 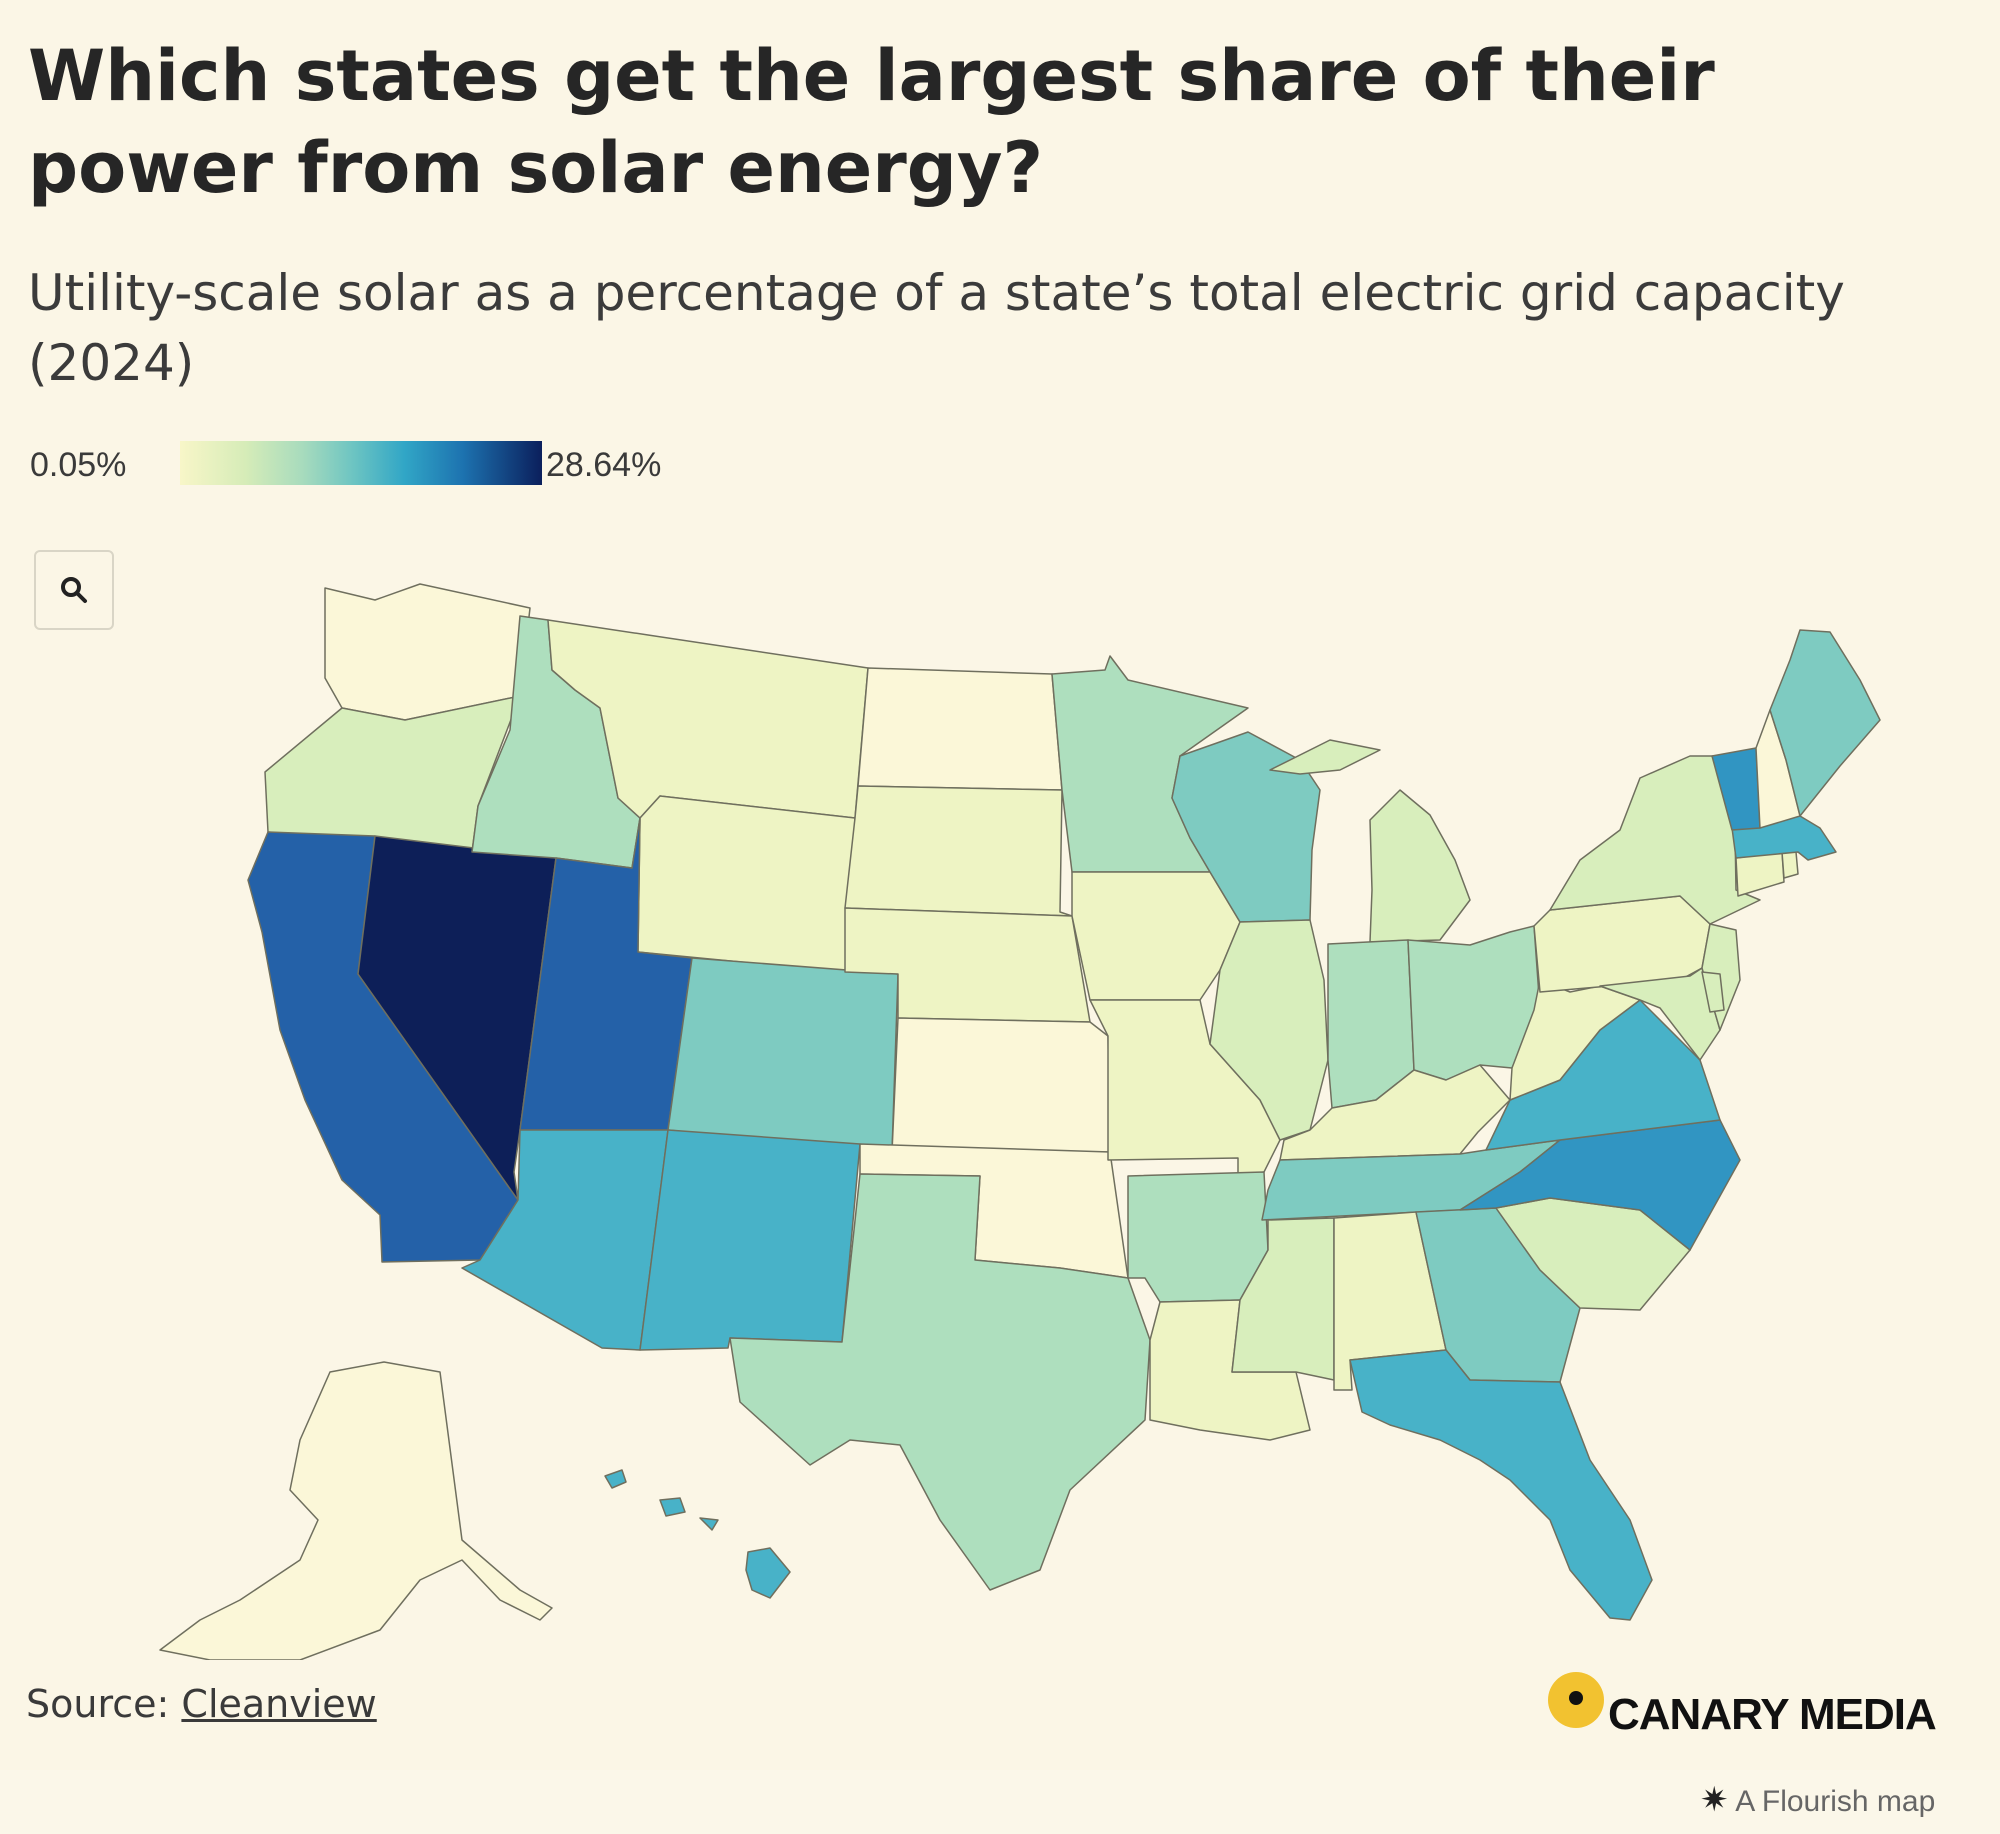 I want to click on source-note: Source: Cleanview, so click(x=201, y=1704).